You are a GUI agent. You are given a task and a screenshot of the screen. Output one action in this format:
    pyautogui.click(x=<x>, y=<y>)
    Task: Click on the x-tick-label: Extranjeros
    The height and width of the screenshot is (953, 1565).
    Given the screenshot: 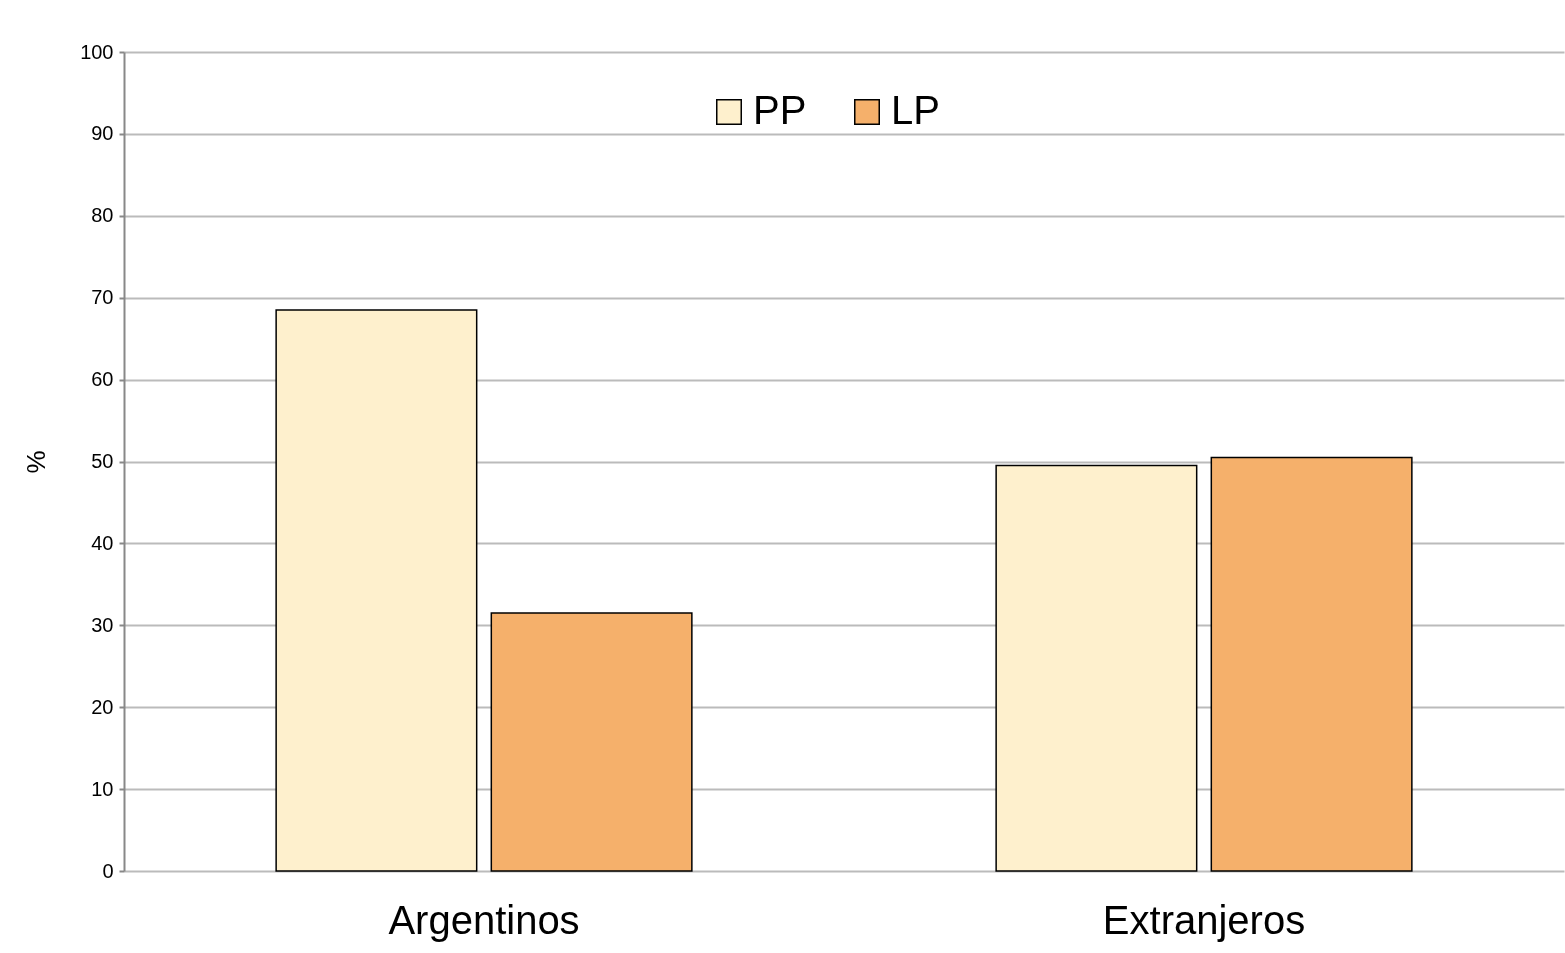 What is the action you would take?
    pyautogui.click(x=1204, y=919)
    